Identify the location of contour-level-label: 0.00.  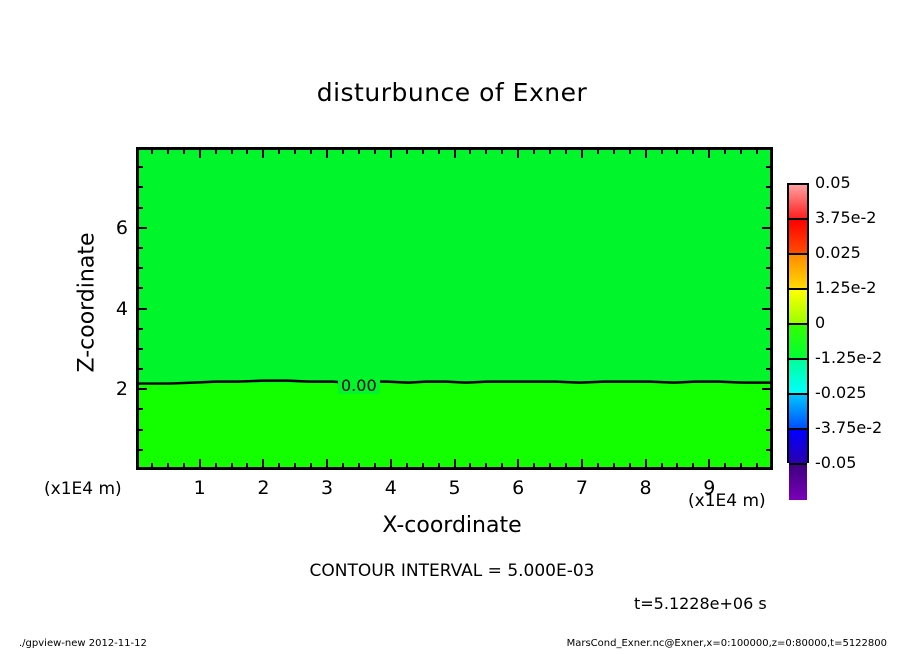
(359, 386).